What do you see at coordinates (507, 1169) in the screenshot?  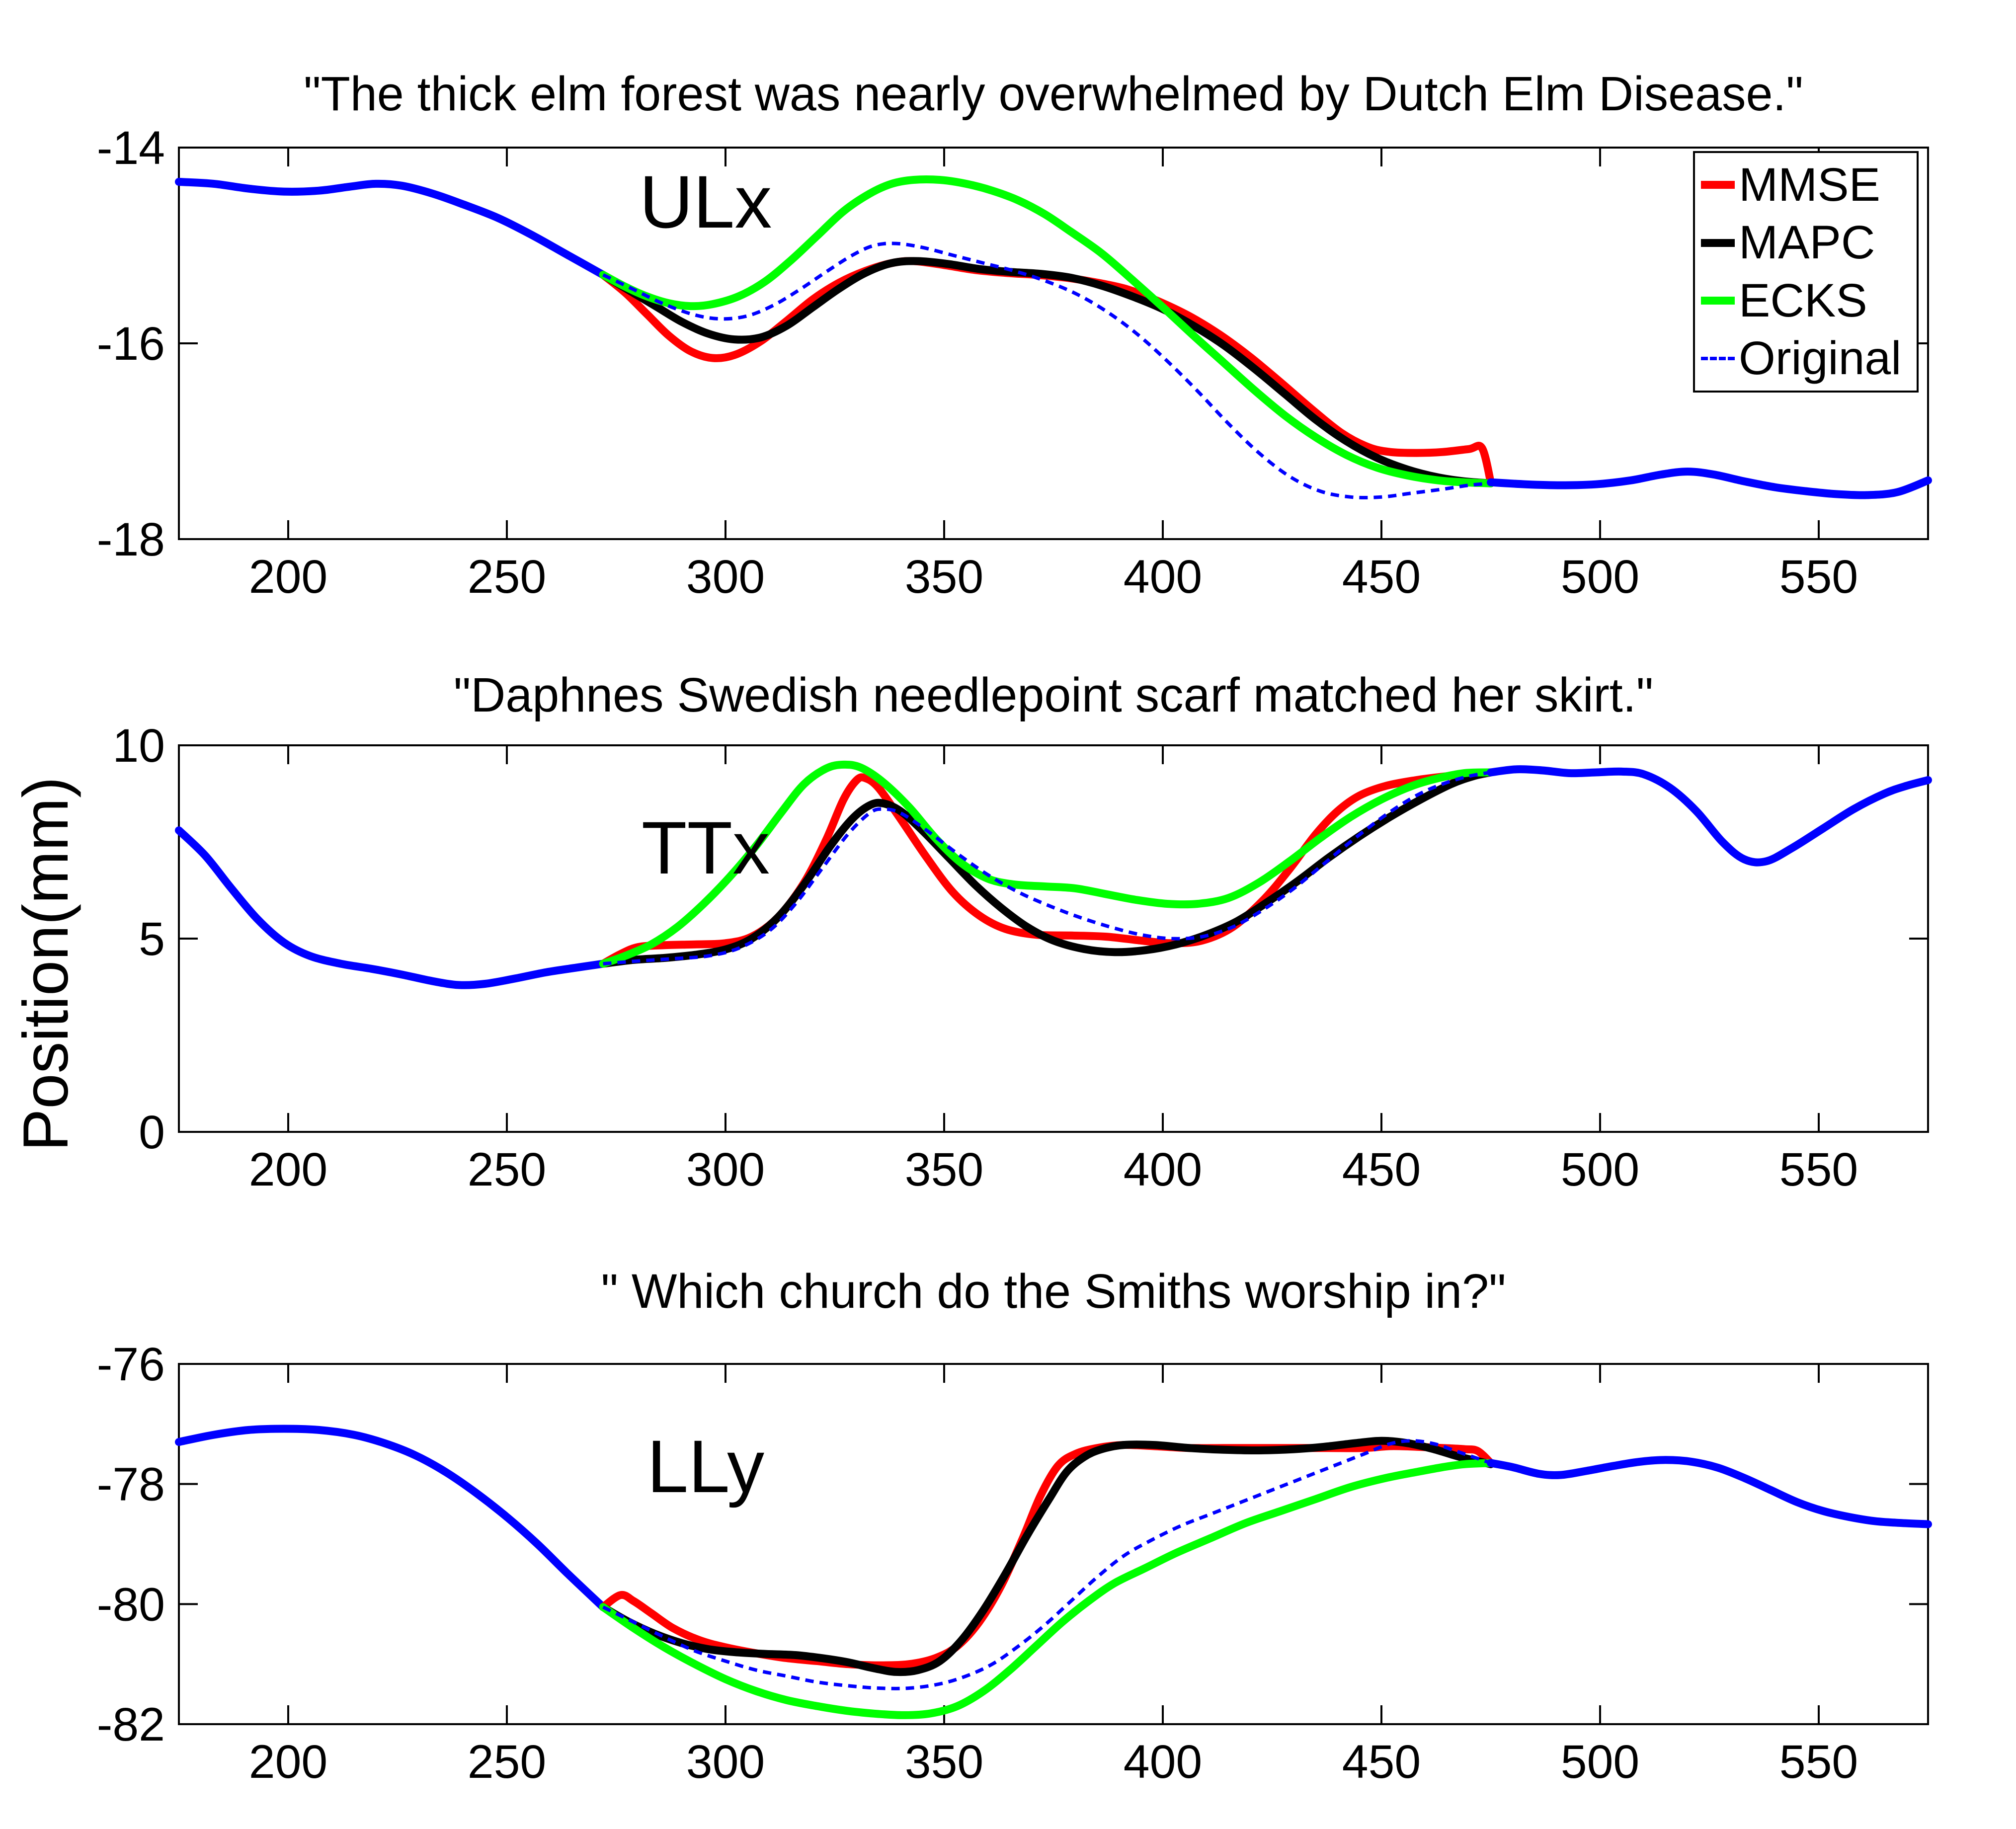 I see `panel-2-x-tick-label: 250` at bounding box center [507, 1169].